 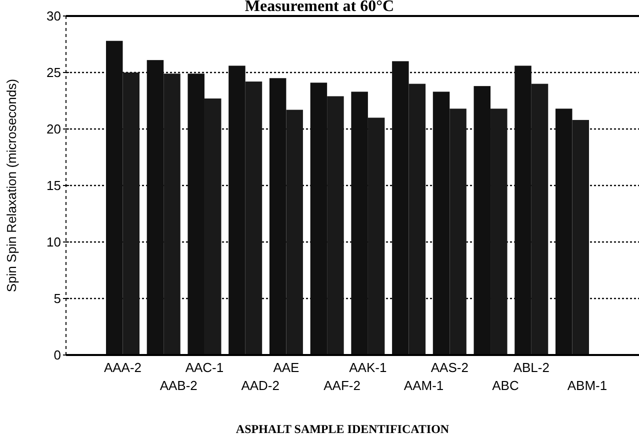 I want to click on x-tick-label: AAB-2, so click(x=179, y=385).